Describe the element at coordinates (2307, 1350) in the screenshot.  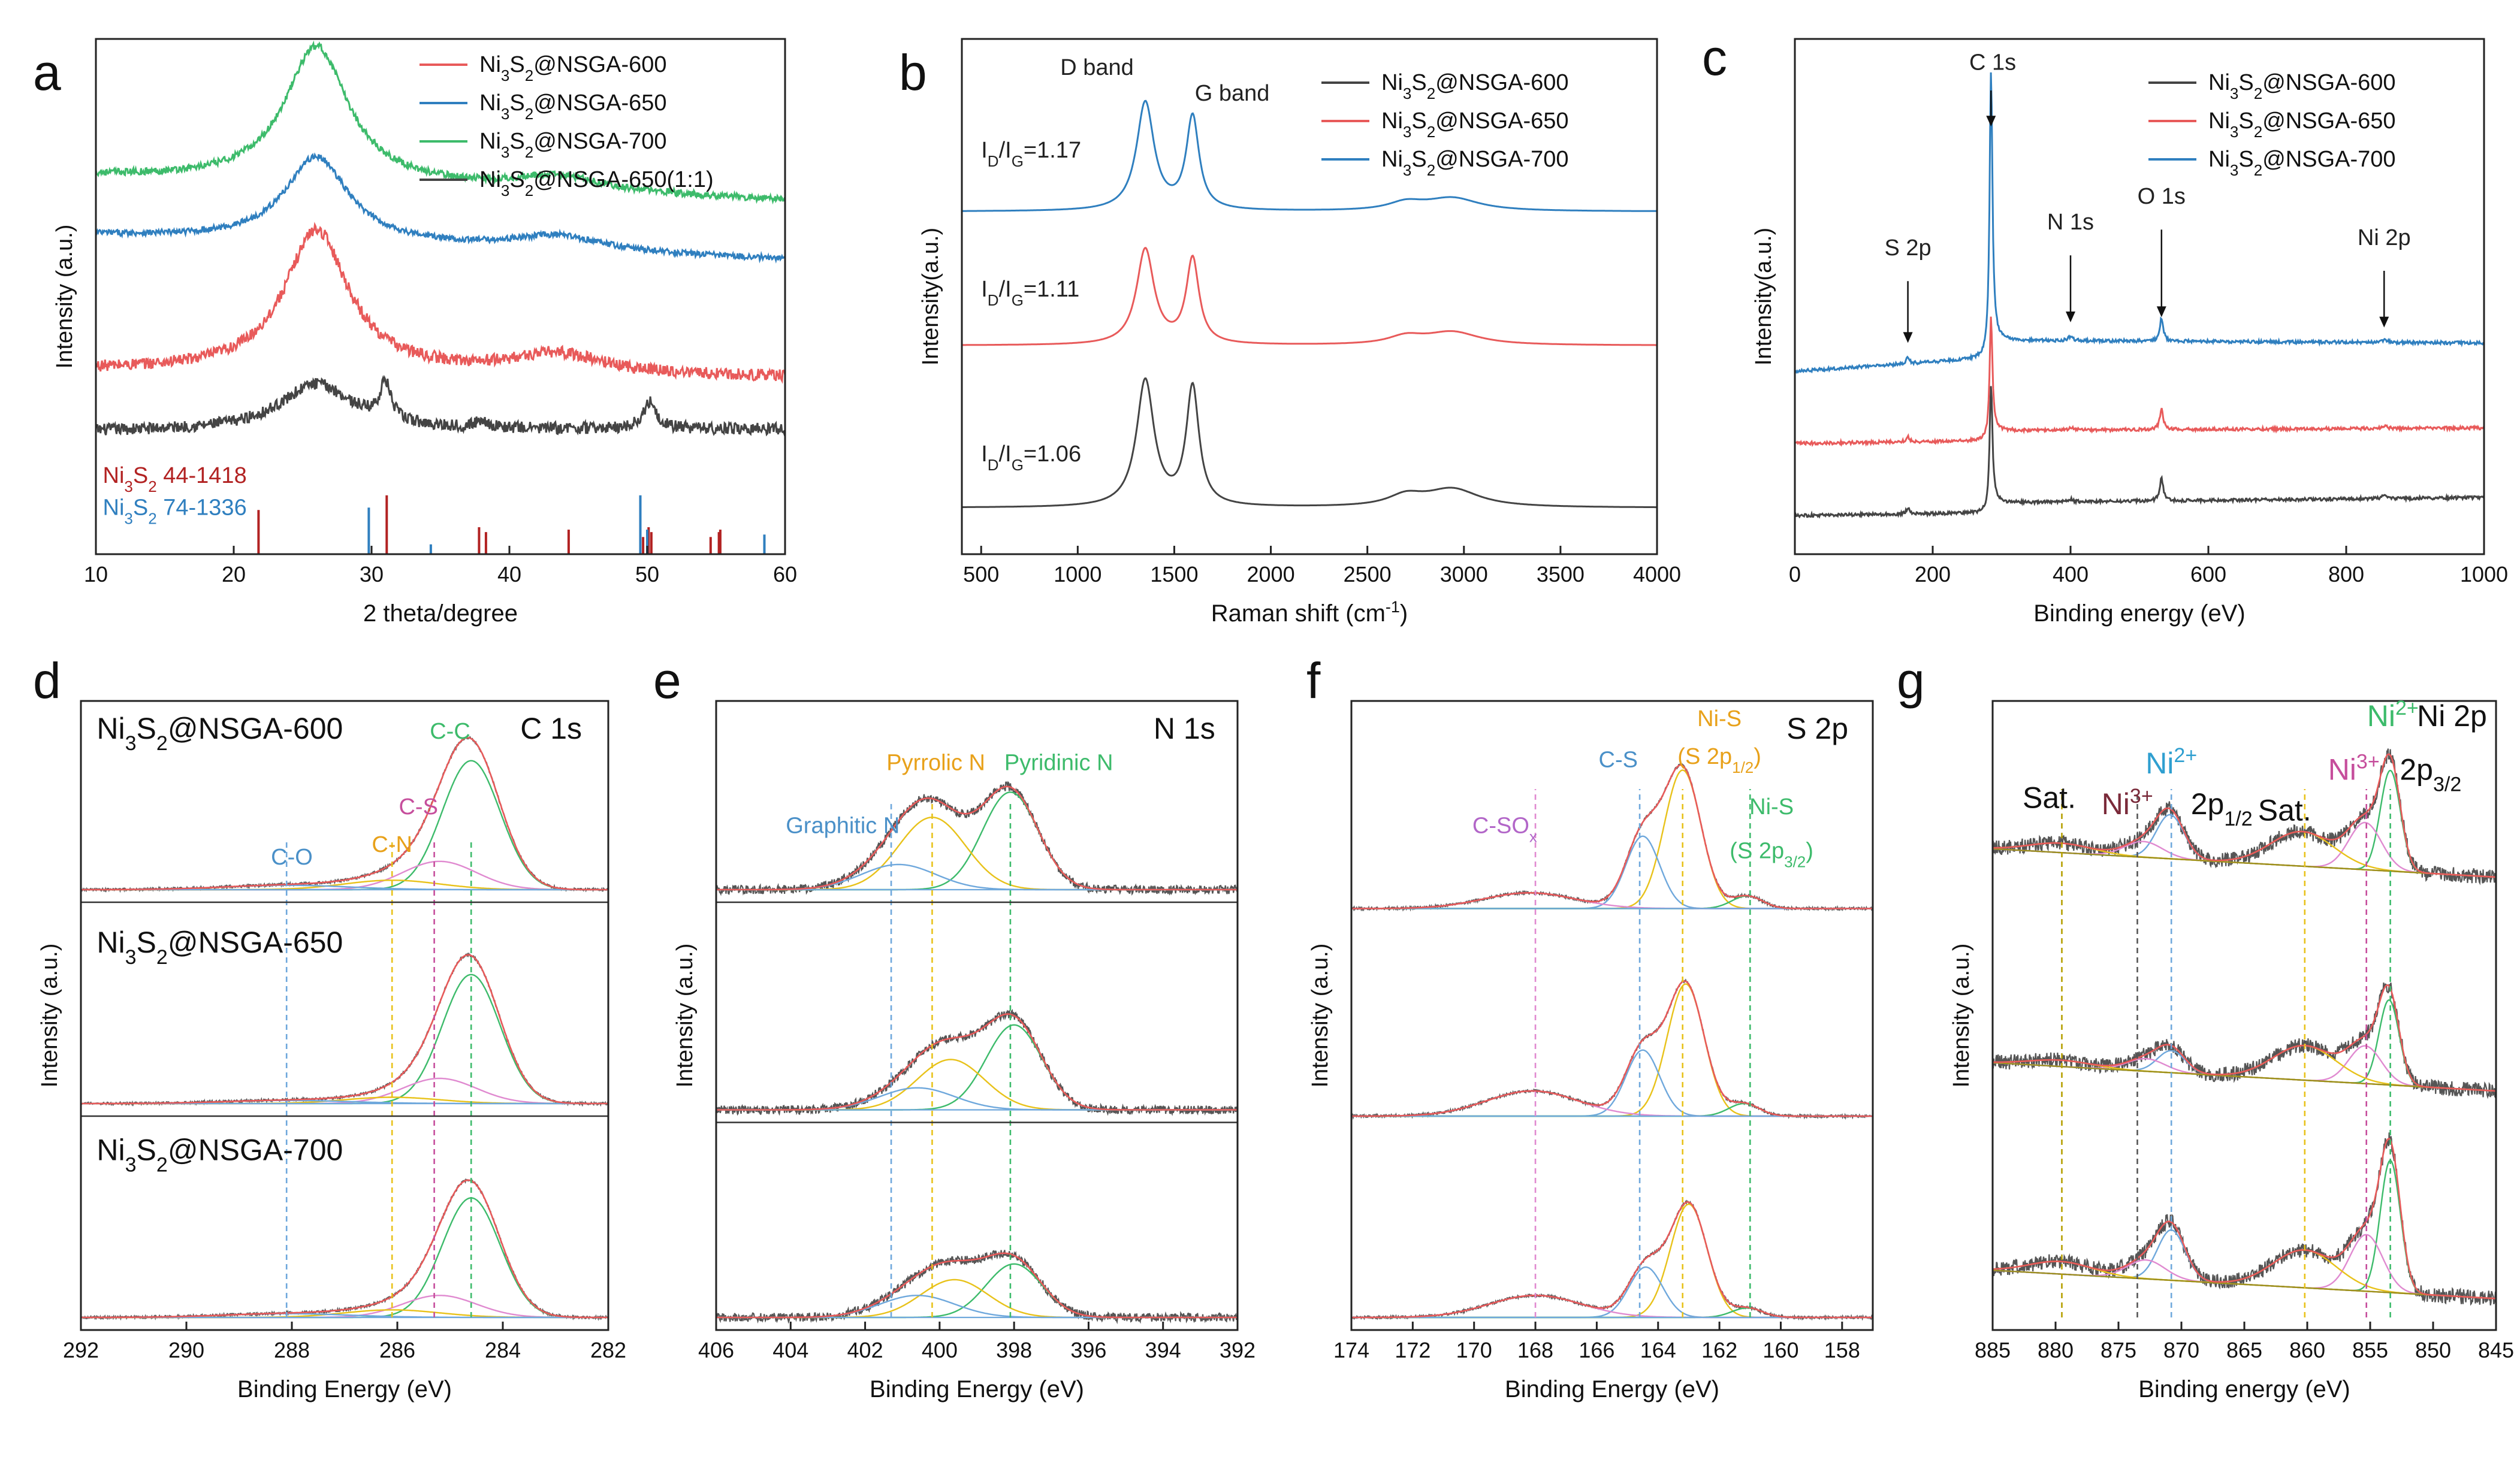
I see `x-tick-label-6: 860` at that location.